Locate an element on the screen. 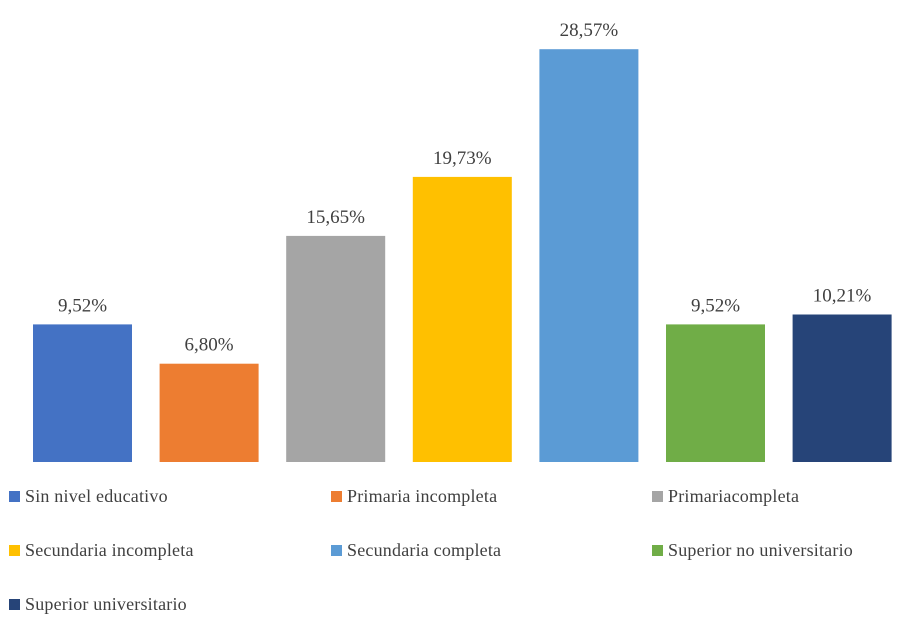  bar-primaria-incompleta is located at coordinates (209, 412).